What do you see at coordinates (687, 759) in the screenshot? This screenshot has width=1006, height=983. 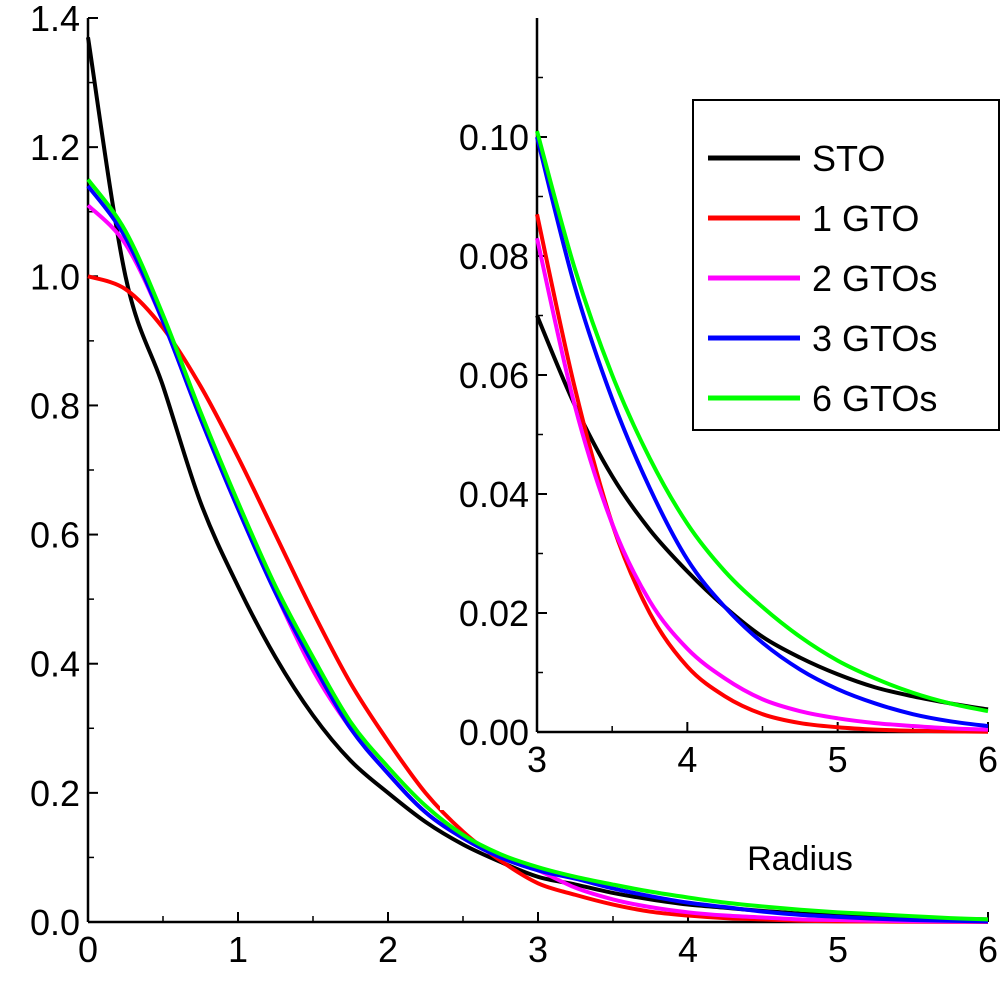 I see `inset-x-tick-label: 4` at bounding box center [687, 759].